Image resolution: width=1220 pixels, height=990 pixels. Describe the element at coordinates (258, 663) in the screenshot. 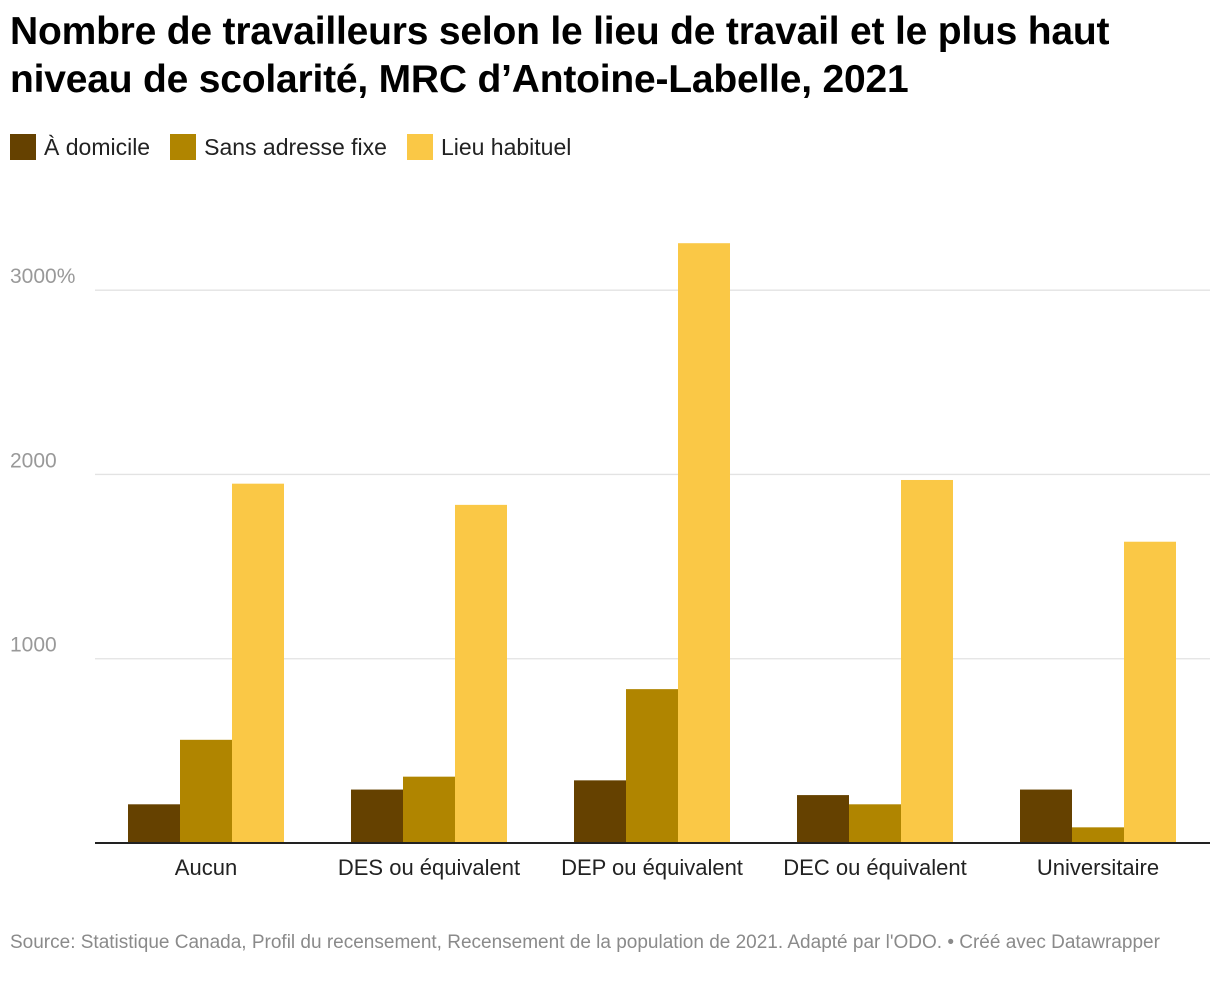

I see `bar-aucun-lieu-habituel` at that location.